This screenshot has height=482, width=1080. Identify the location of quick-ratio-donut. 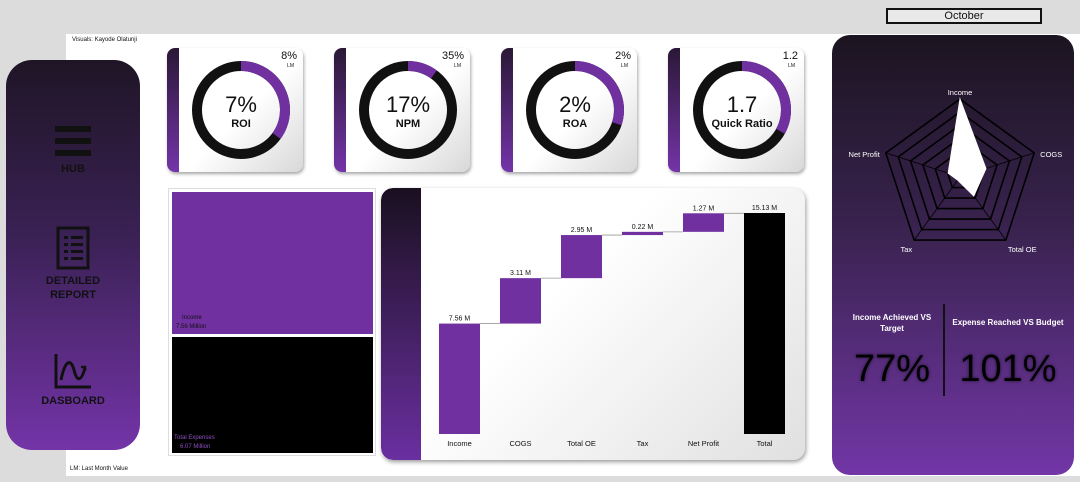
(742, 110).